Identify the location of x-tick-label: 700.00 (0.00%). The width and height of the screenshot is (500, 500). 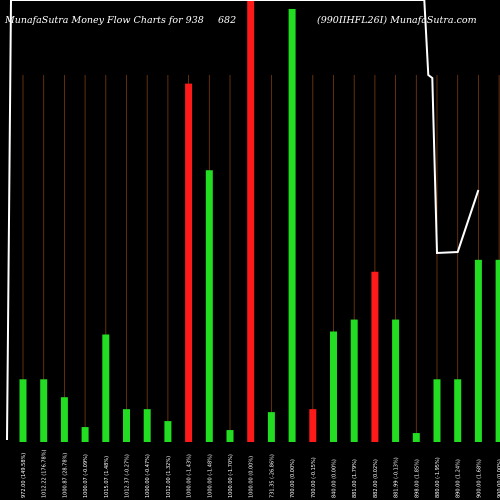
(293, 478).